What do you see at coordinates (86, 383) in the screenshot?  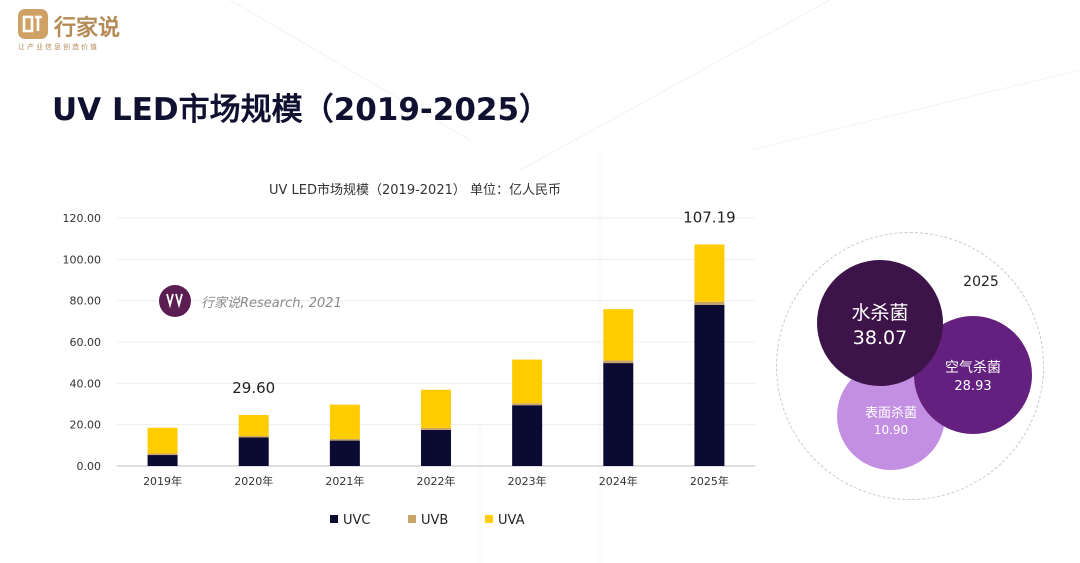 I see `y-tick-label: 40.00` at bounding box center [86, 383].